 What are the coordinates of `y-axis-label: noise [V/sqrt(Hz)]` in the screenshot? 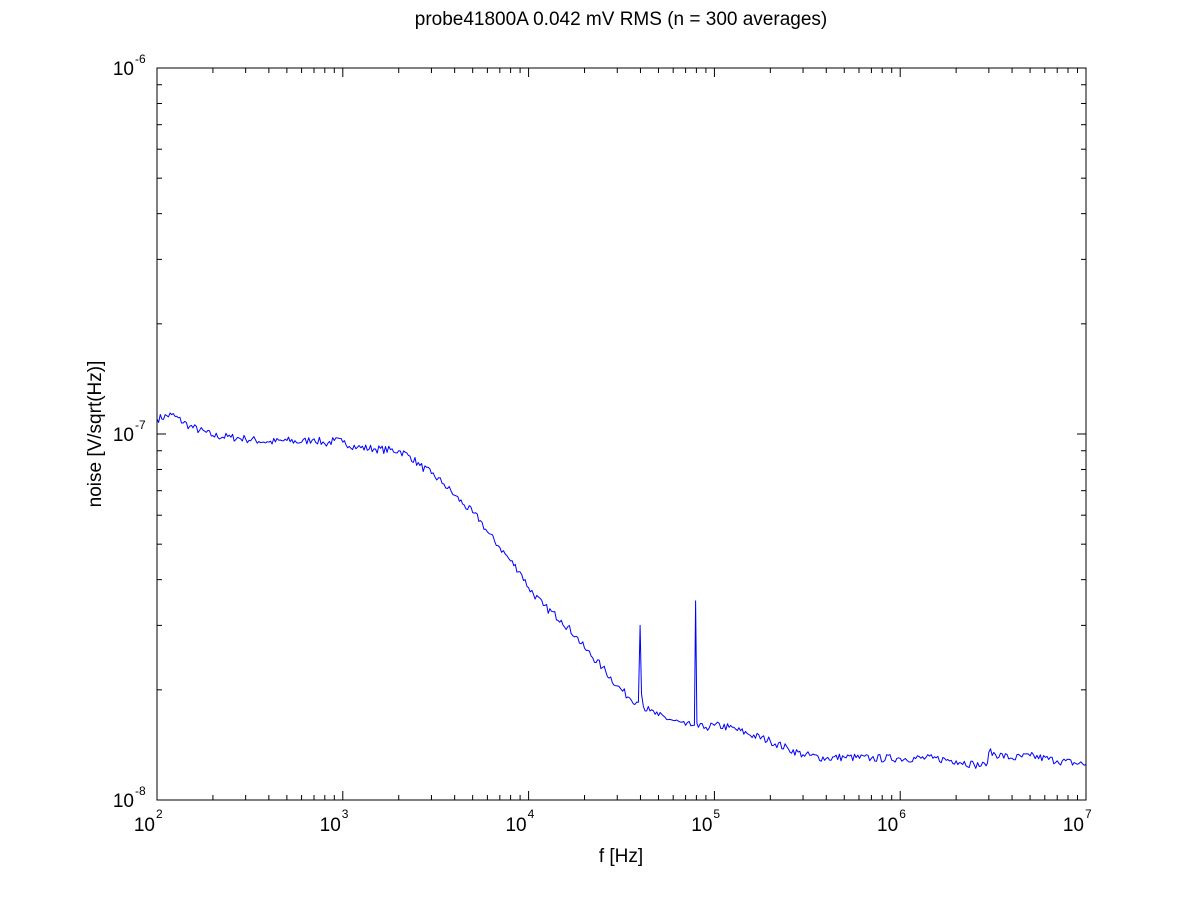 It's located at (95, 434).